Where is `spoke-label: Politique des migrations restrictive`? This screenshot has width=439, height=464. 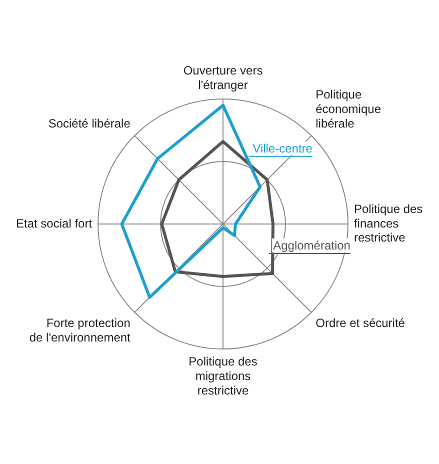
spoke-label: Politique des migrations restrictive is located at coordinates (223, 376).